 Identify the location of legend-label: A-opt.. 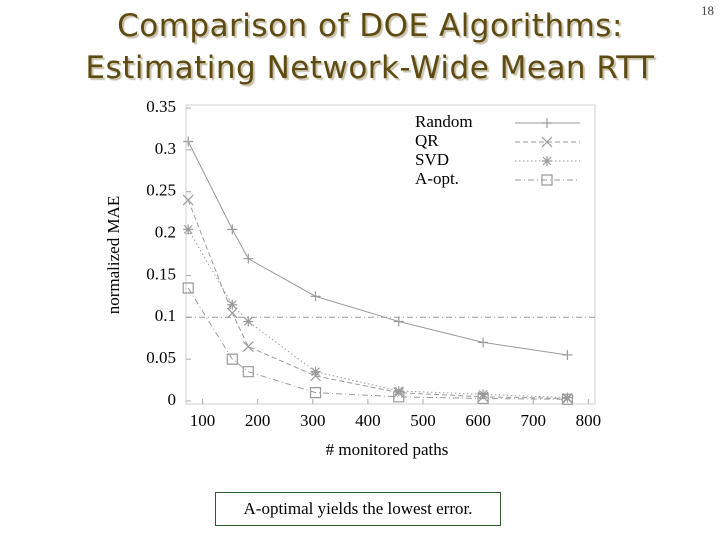
(437, 178).